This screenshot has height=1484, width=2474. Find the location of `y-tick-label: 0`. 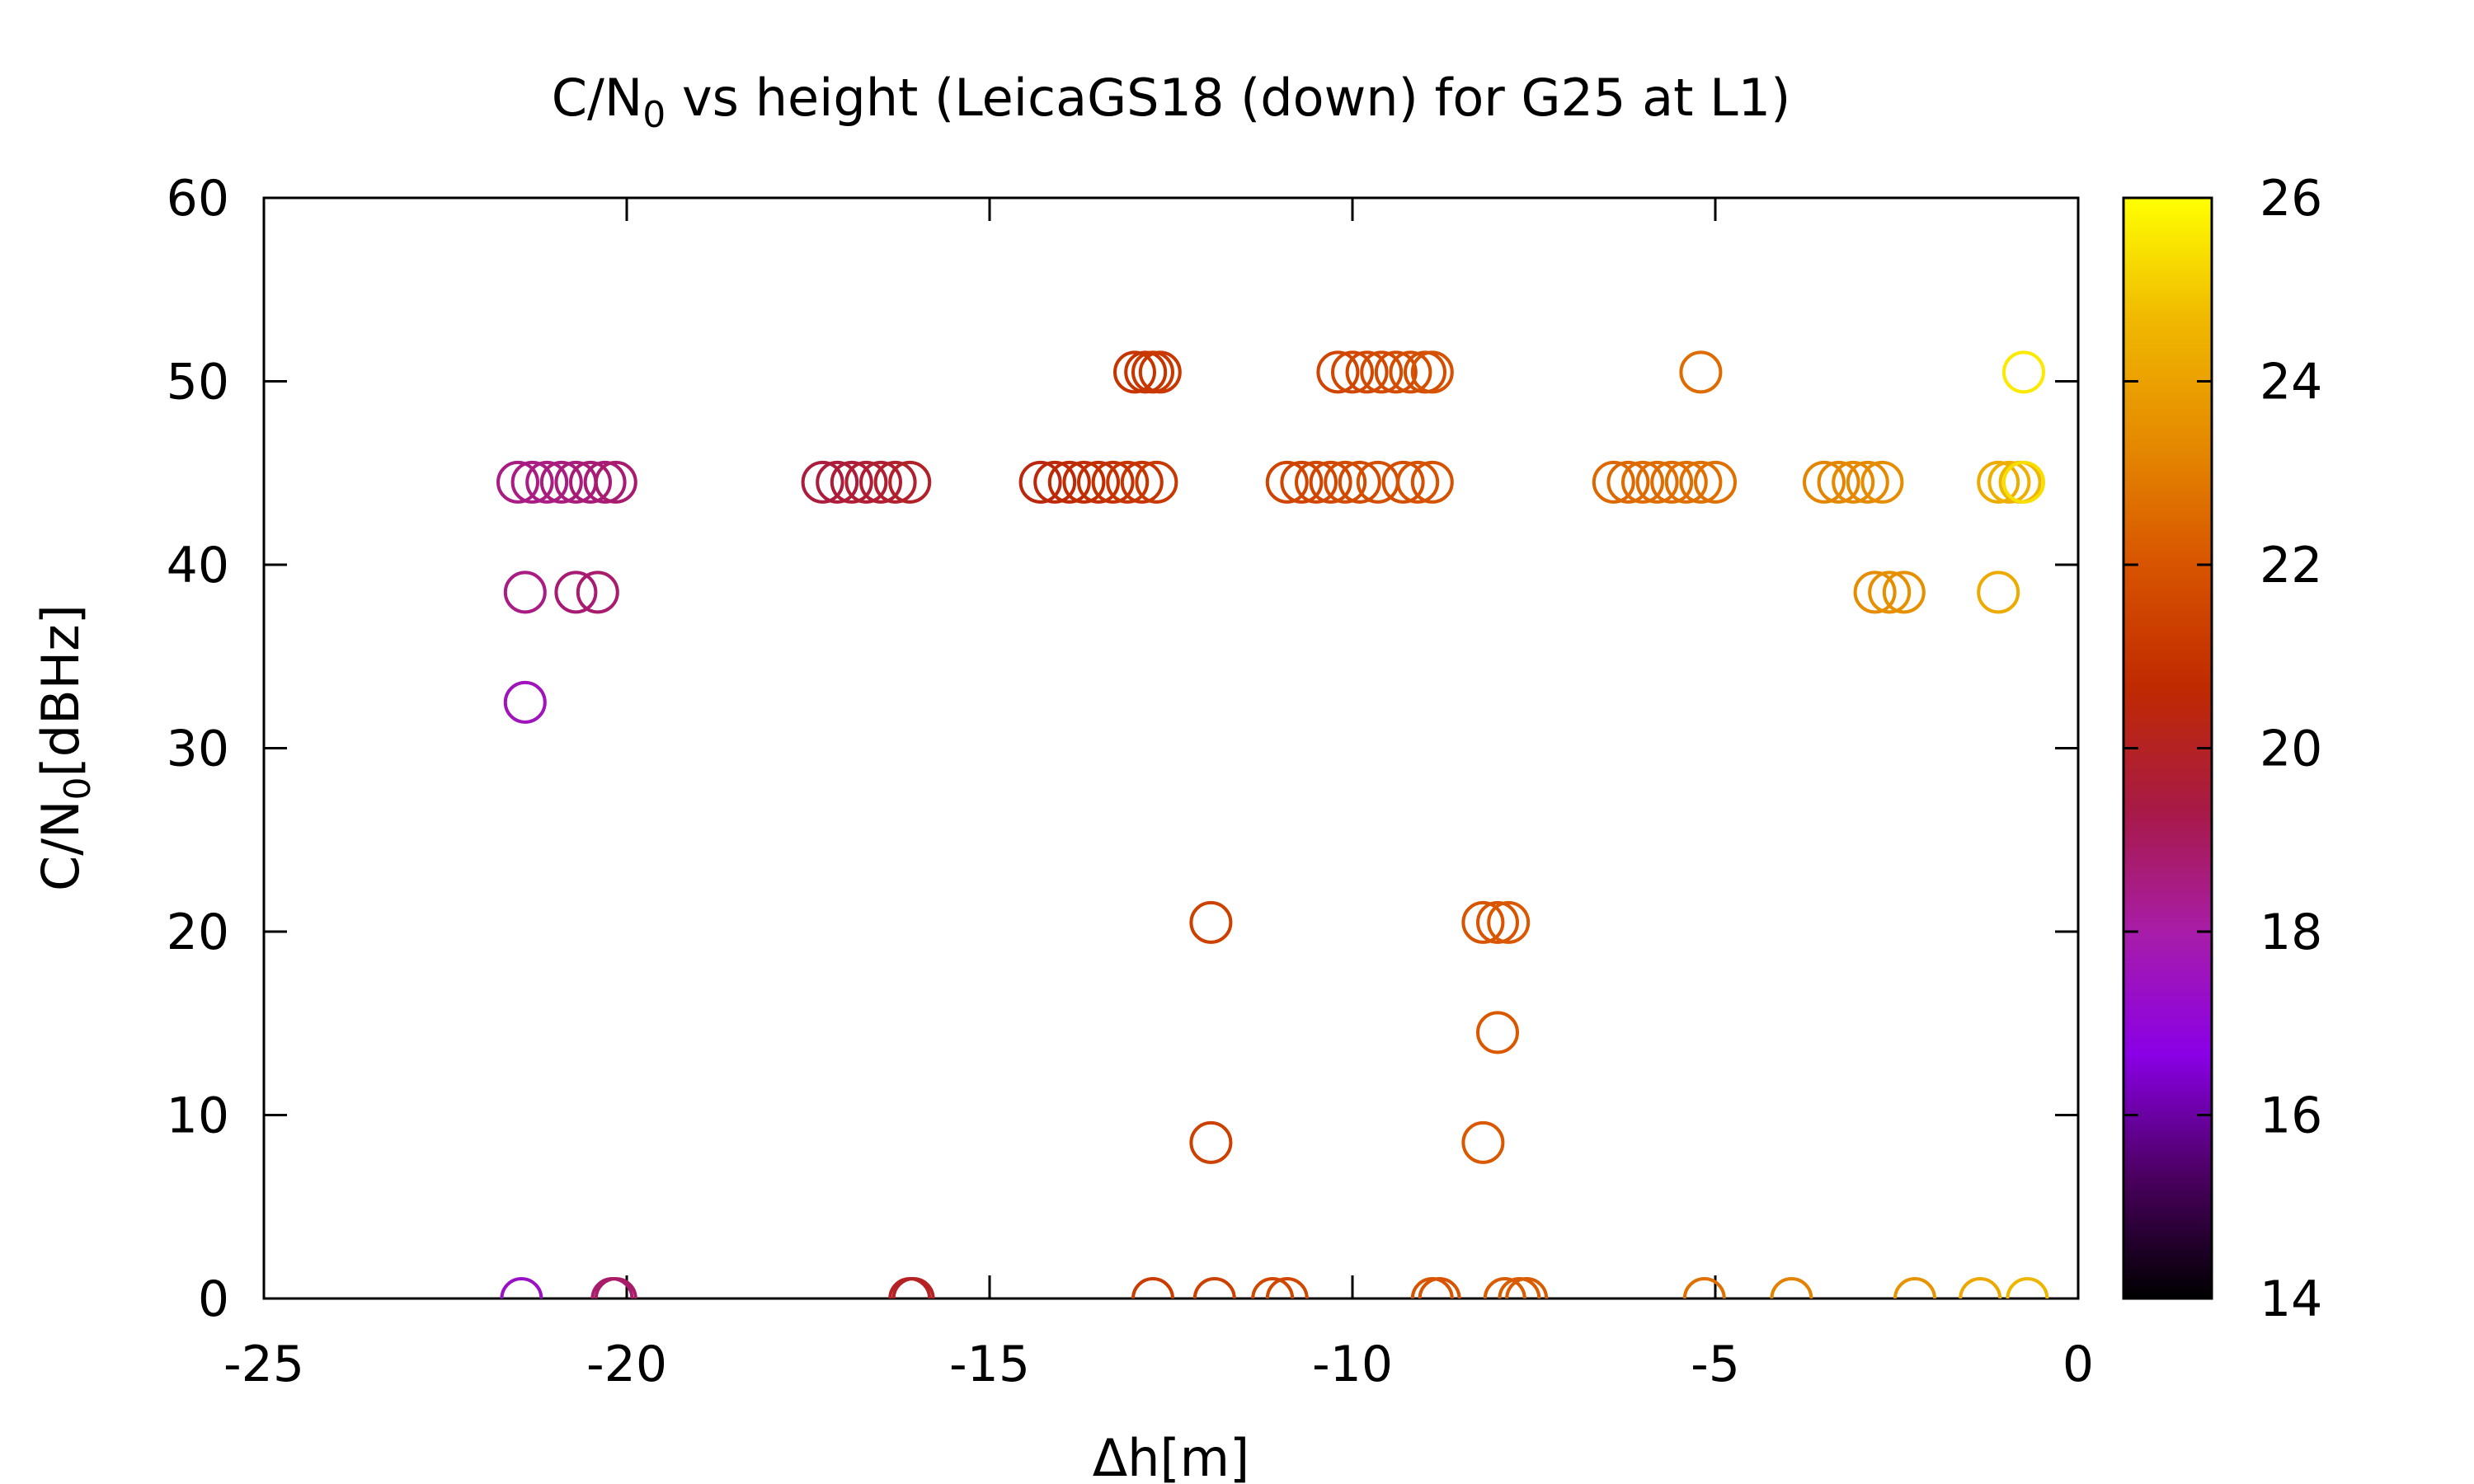

y-tick-label: 0 is located at coordinates (213, 1299).